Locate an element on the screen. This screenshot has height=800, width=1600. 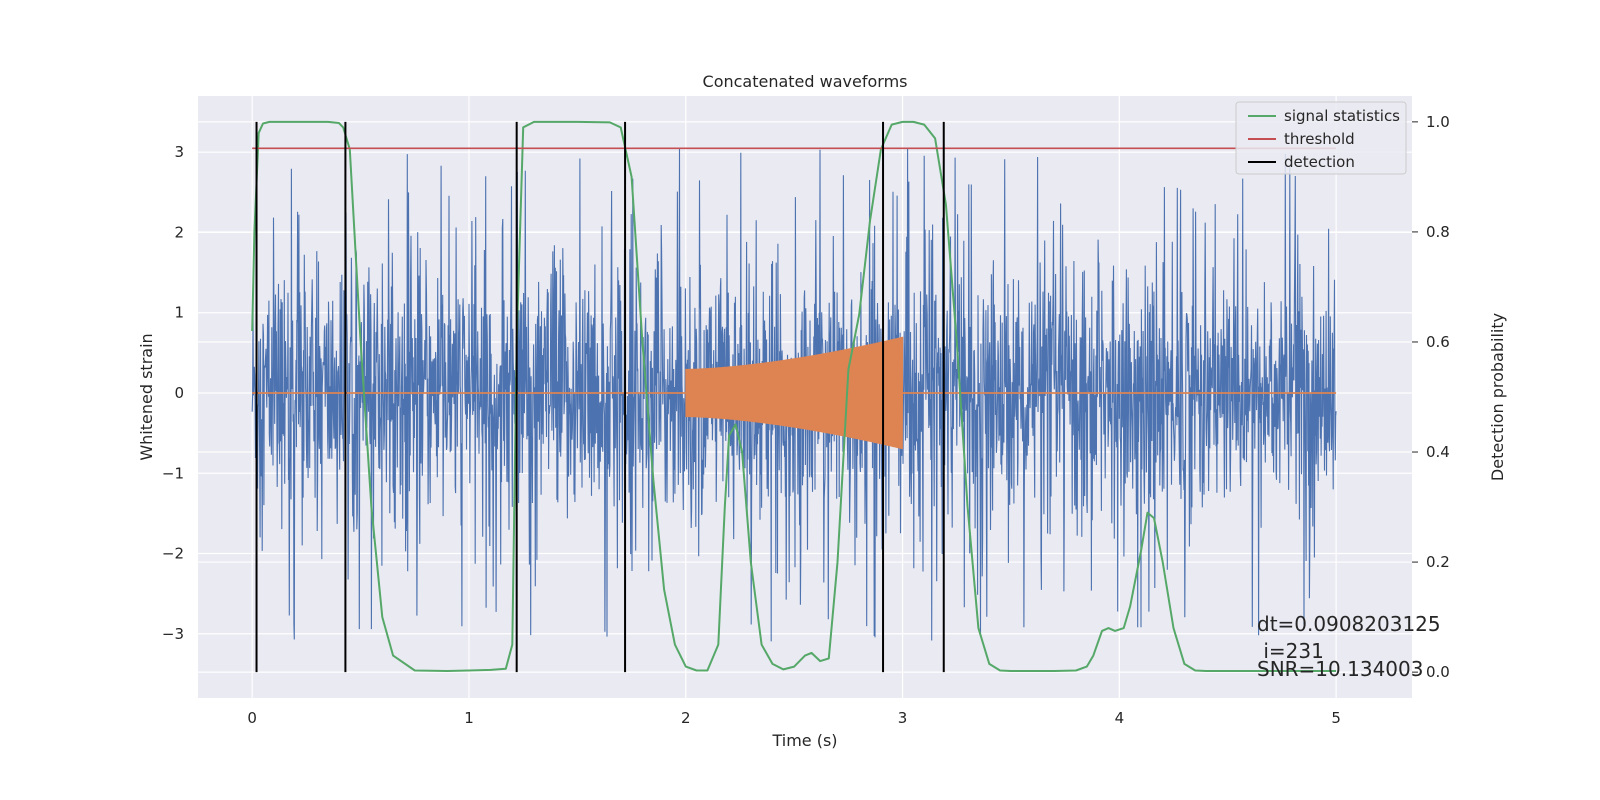
y-axis-label: Whitened strain is located at coordinates (146, 396).